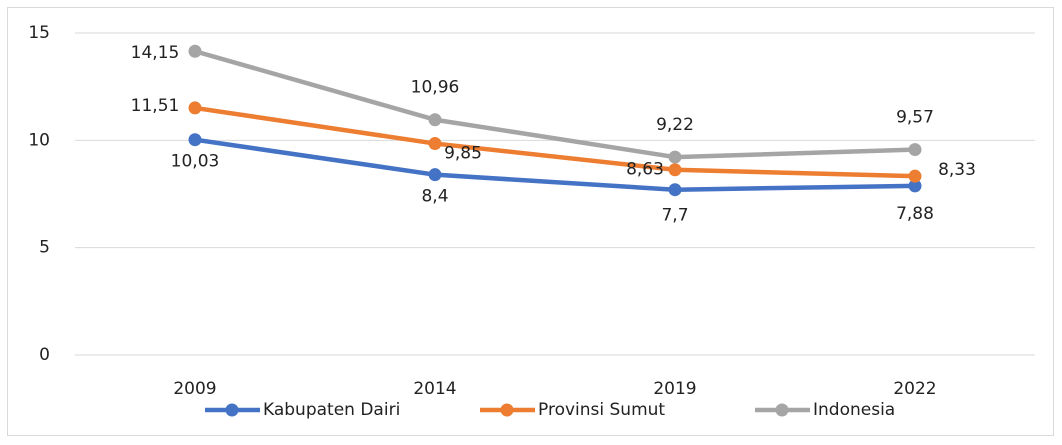  Describe the element at coordinates (915, 214) in the screenshot. I see `data-label: 7,88` at that location.